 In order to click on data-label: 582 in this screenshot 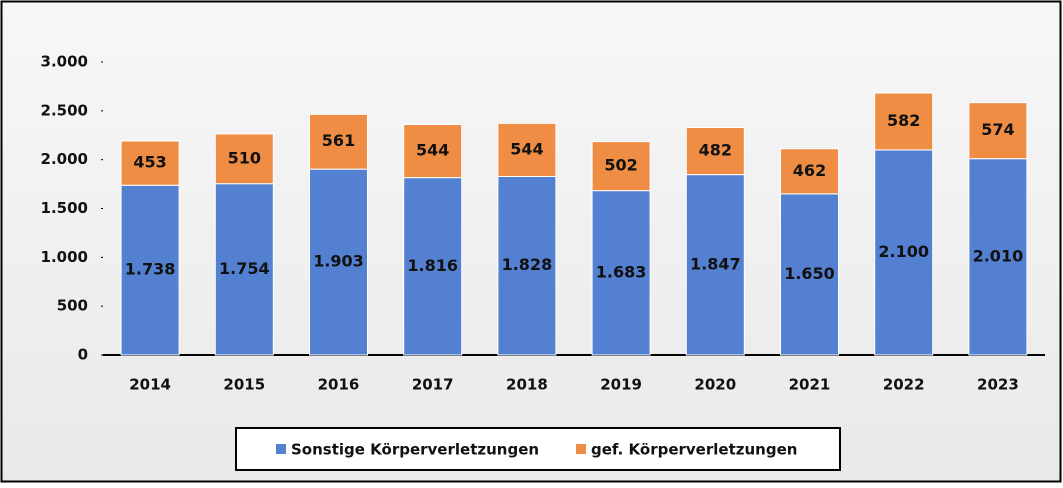, I will do `click(903, 120)`.